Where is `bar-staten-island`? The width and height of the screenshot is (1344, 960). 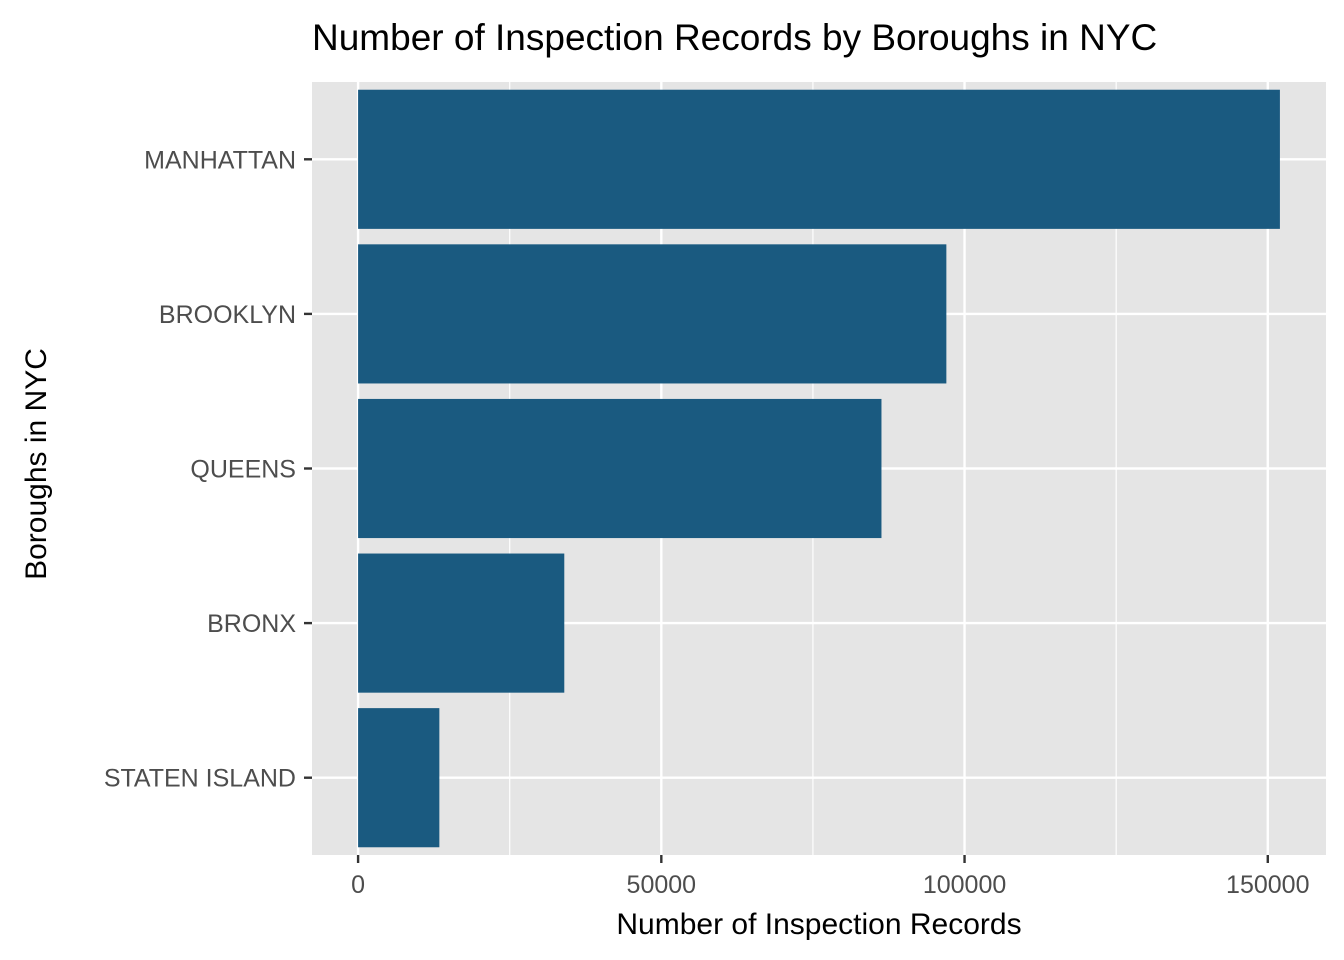 bar-staten-island is located at coordinates (399, 778).